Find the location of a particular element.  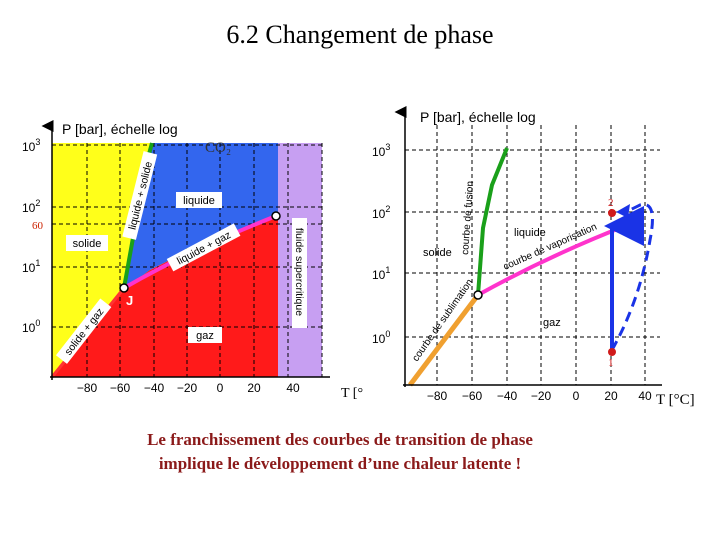

right-y-tick-100: 10² is located at coordinates (381, 212).